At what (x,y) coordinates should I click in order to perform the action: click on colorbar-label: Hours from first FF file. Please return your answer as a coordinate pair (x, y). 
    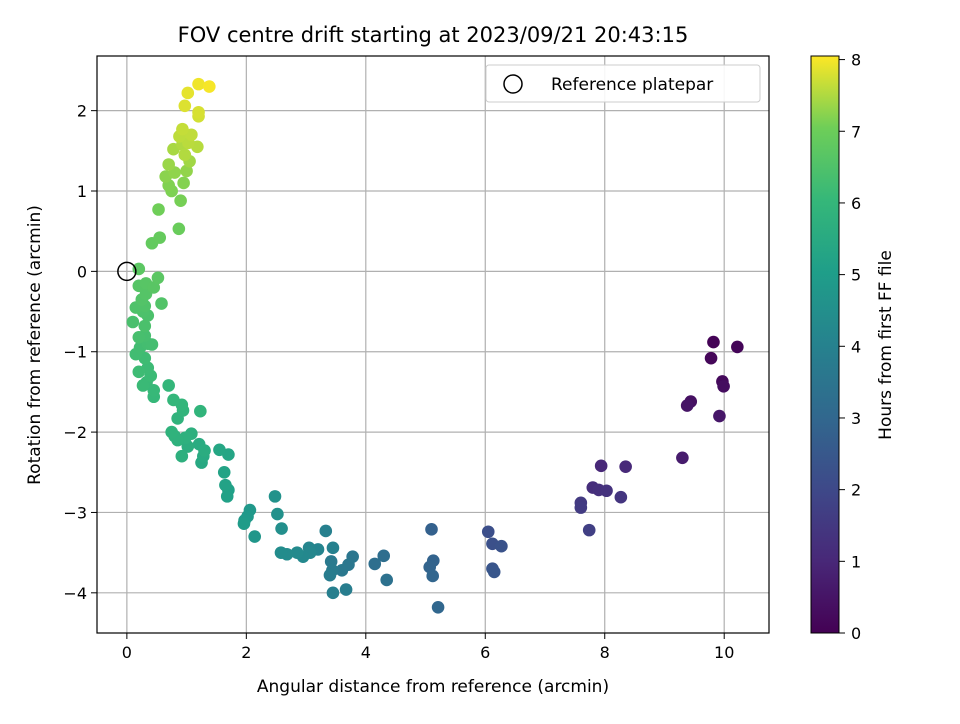
    Looking at the image, I should click on (886, 345).